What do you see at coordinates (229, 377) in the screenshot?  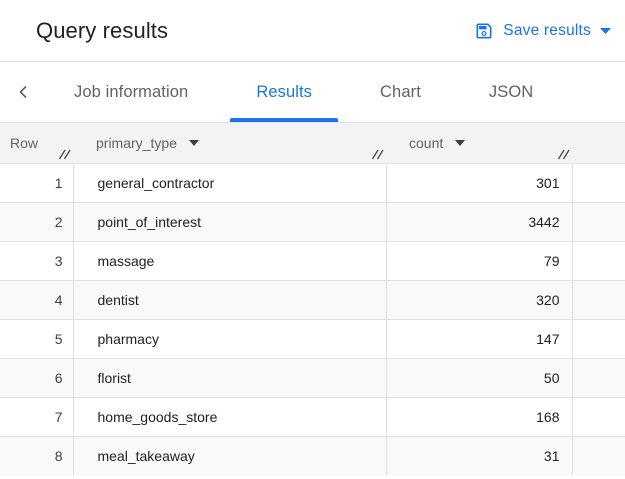 I see `primary-type-cell: florist` at bounding box center [229, 377].